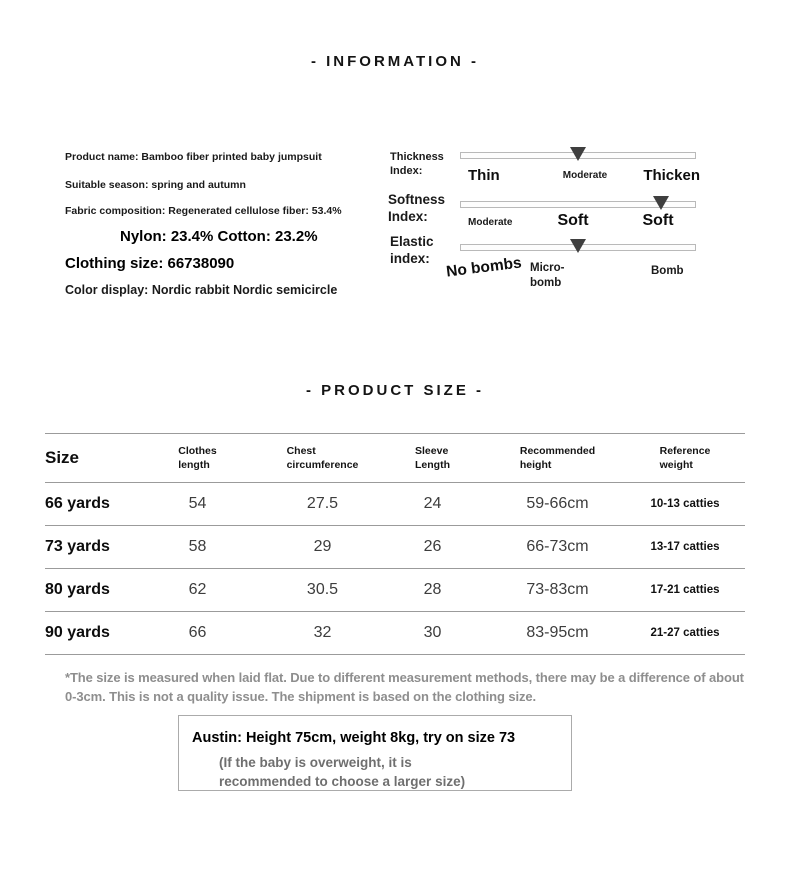 The height and width of the screenshot is (890, 790). What do you see at coordinates (432, 457) in the screenshot?
I see `column-header-sleeve-length: Sleeve Length` at bounding box center [432, 457].